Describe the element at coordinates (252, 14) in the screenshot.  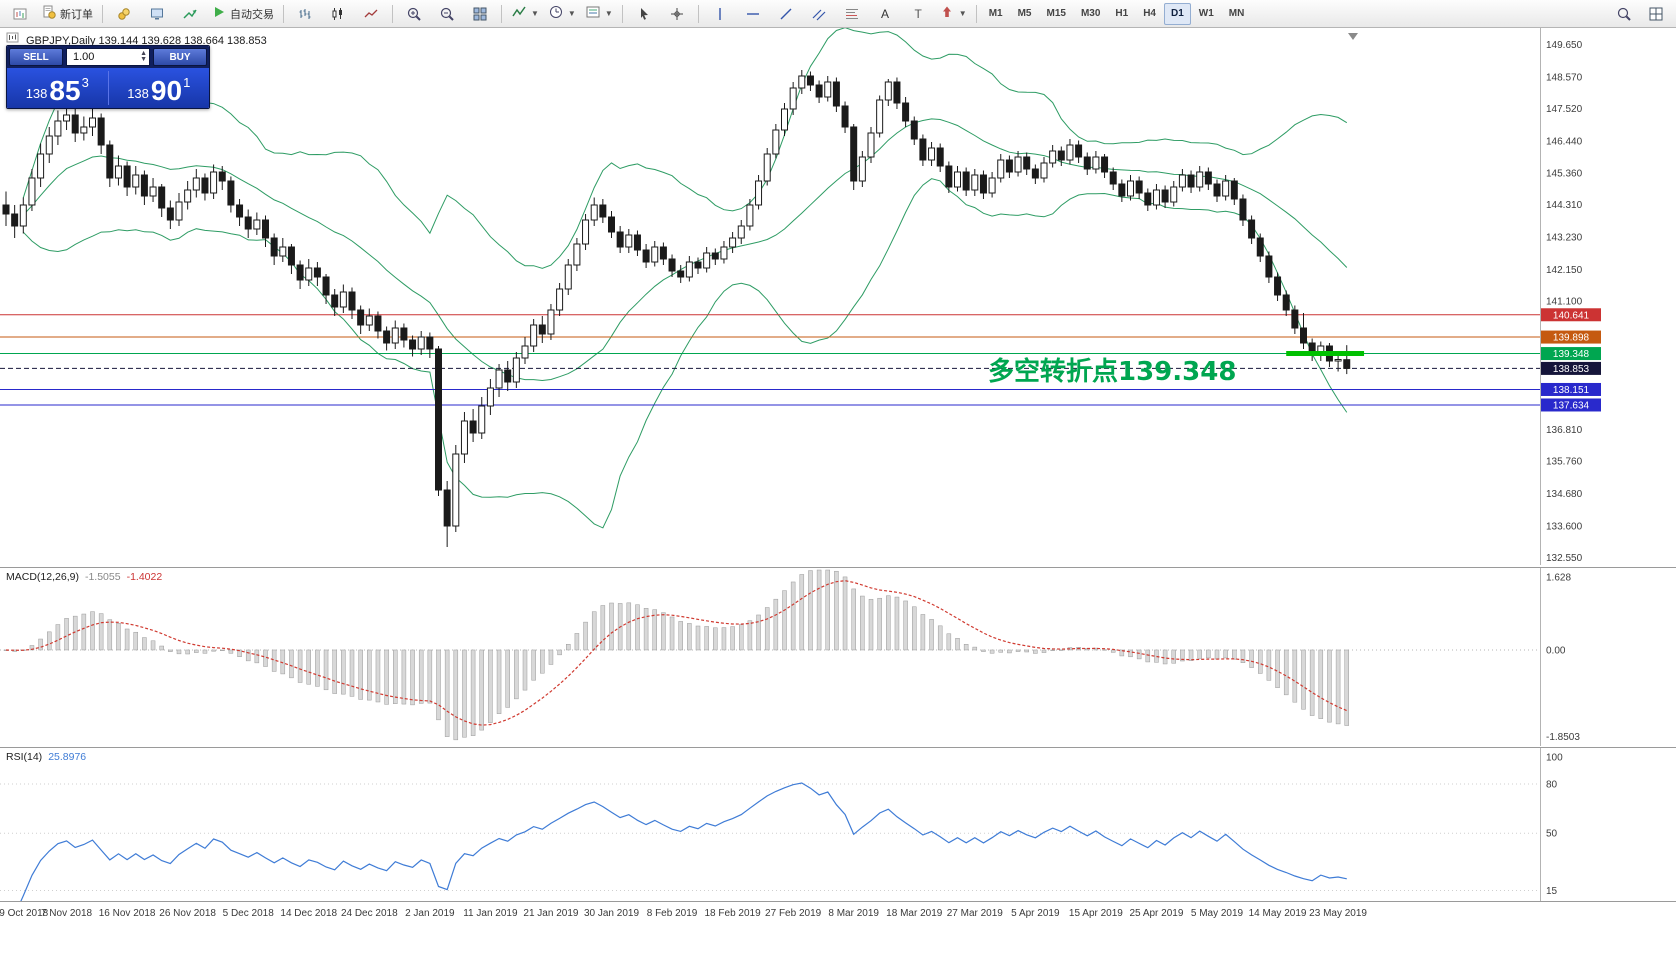
I see `autotrading-label: 自动交易` at that location.